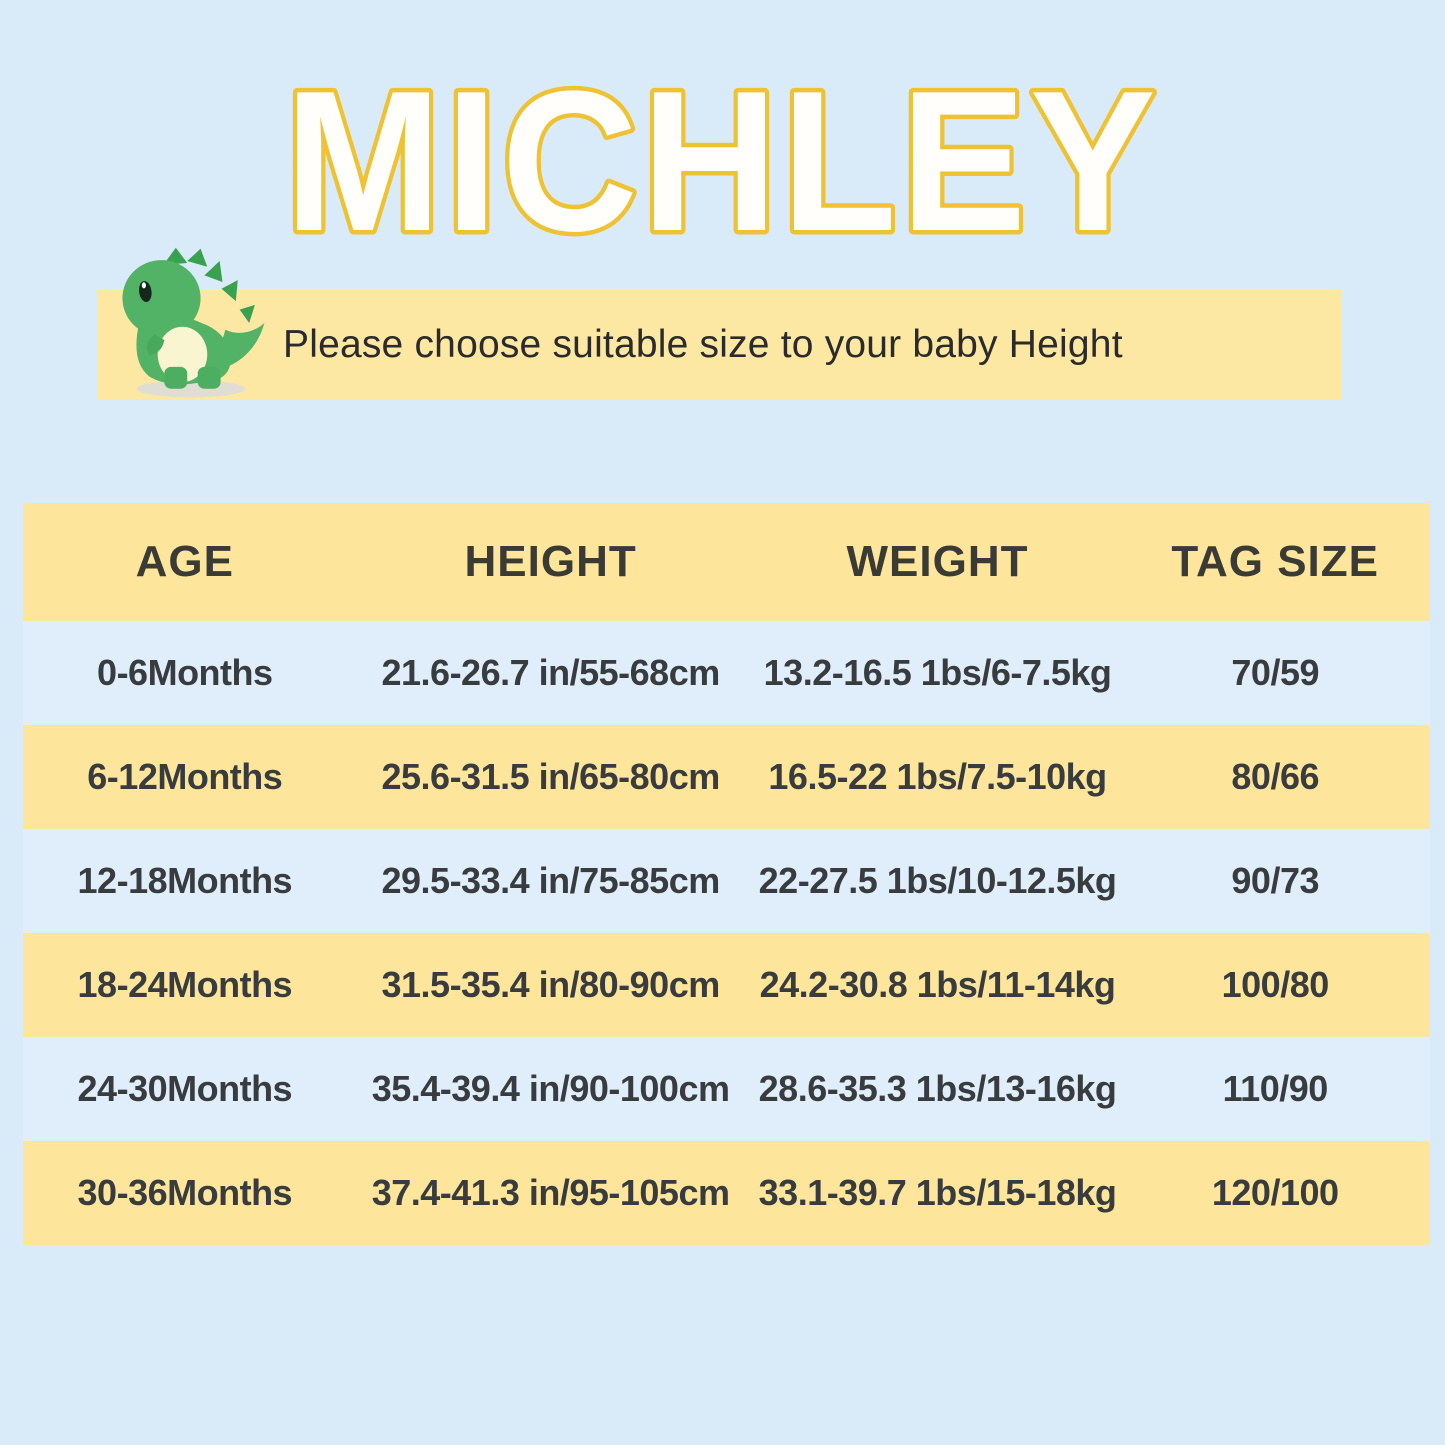  What do you see at coordinates (1275, 776) in the screenshot?
I see `tag-size-cell: 80/66` at bounding box center [1275, 776].